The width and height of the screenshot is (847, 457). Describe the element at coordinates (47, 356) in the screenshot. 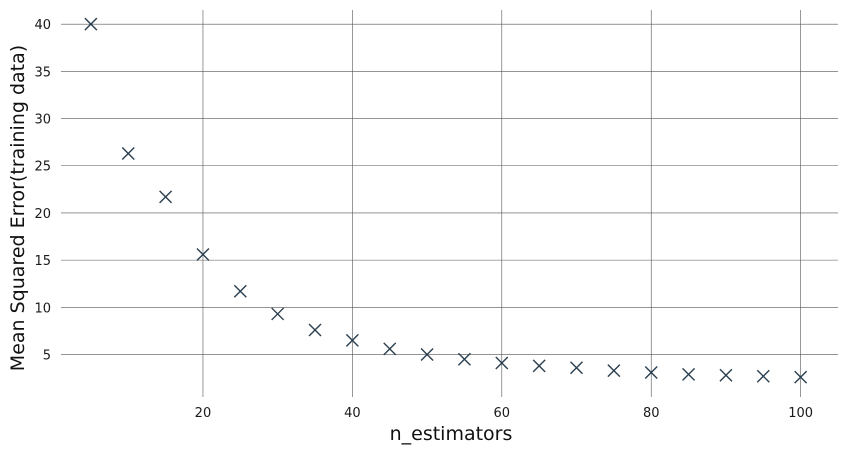

I see `y-tick-label: 5` at that location.